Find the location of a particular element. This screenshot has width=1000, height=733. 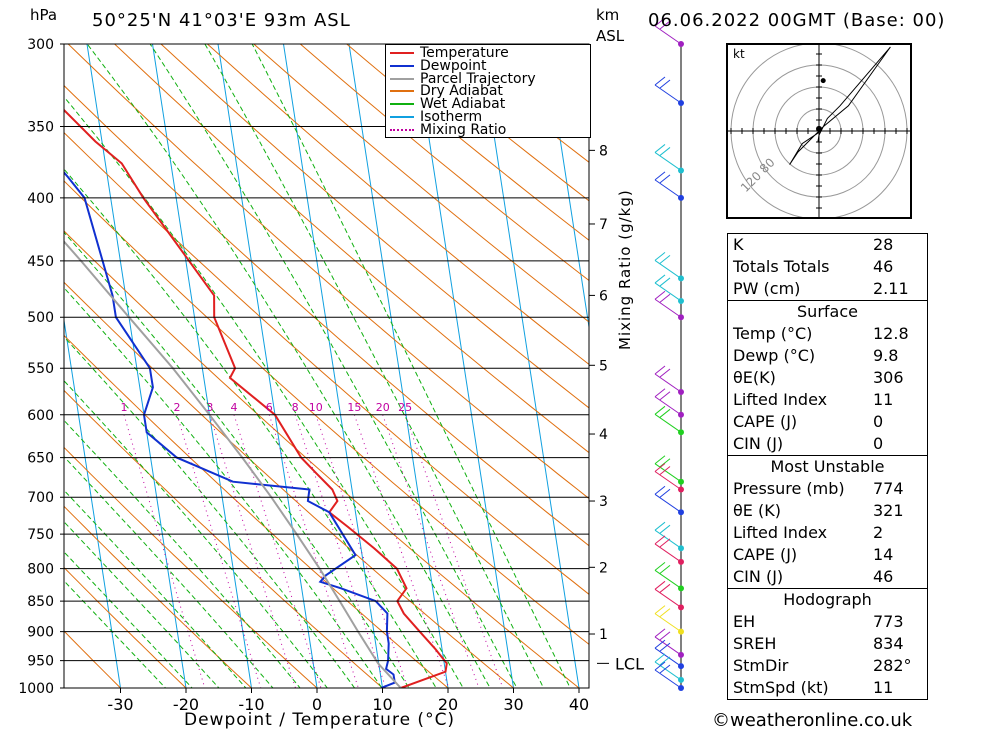

hodograph-panel: kt 120 80 is located at coordinates (819, 131).